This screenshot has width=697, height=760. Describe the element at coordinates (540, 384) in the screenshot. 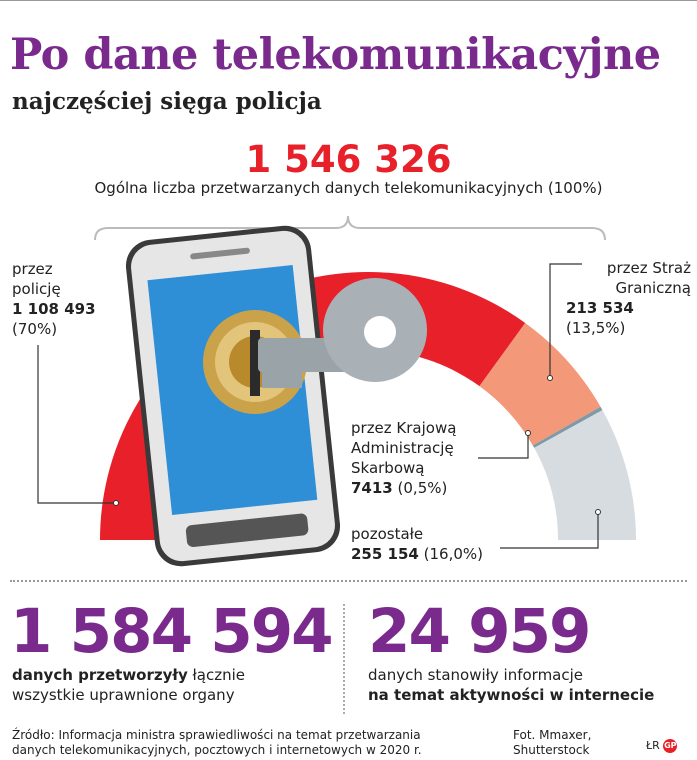

I see `arc-border-guard` at that location.